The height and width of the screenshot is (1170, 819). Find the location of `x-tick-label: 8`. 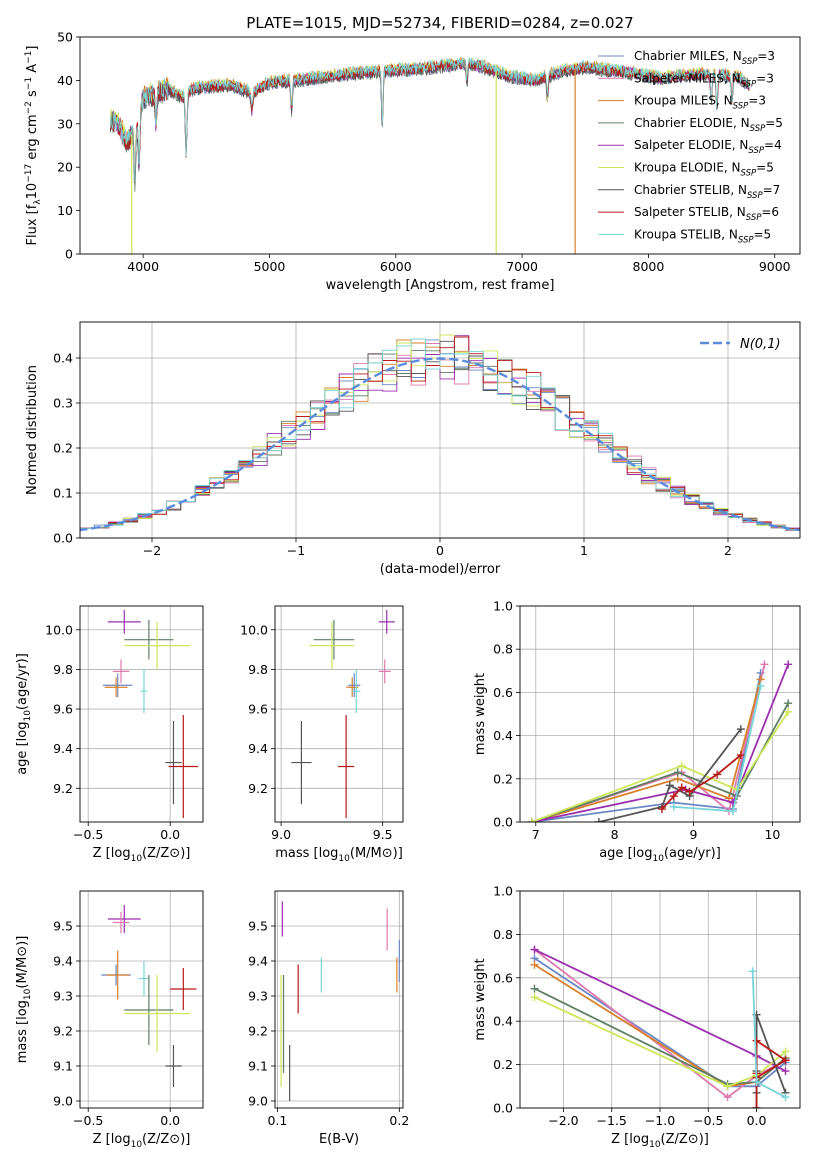

x-tick-label: 8 is located at coordinates (615, 834).